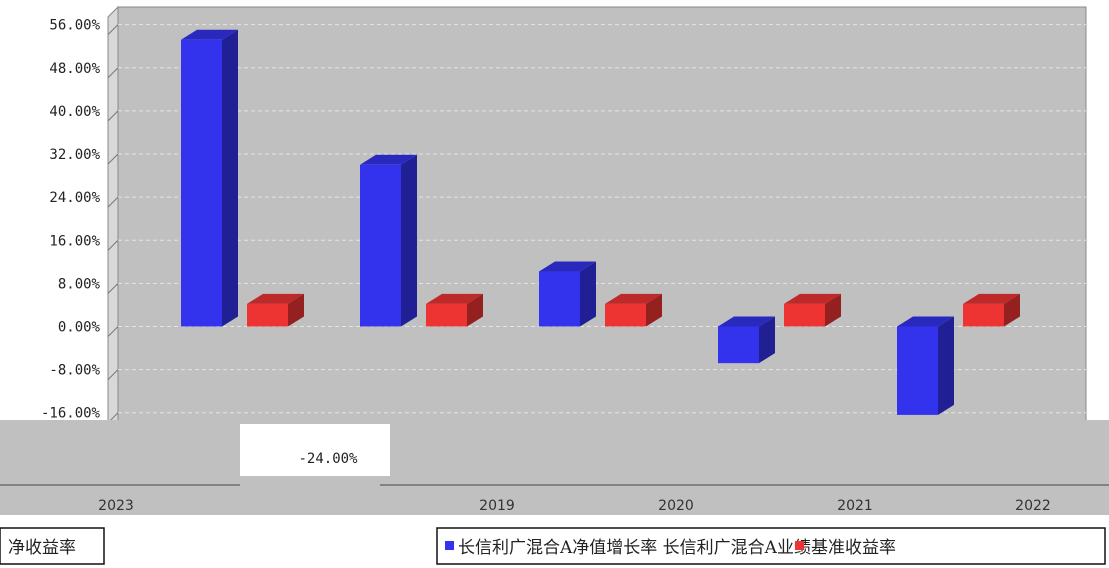 The height and width of the screenshot is (568, 1109). What do you see at coordinates (74, 241) in the screenshot?
I see `y-tick-label: 16.00%` at bounding box center [74, 241].